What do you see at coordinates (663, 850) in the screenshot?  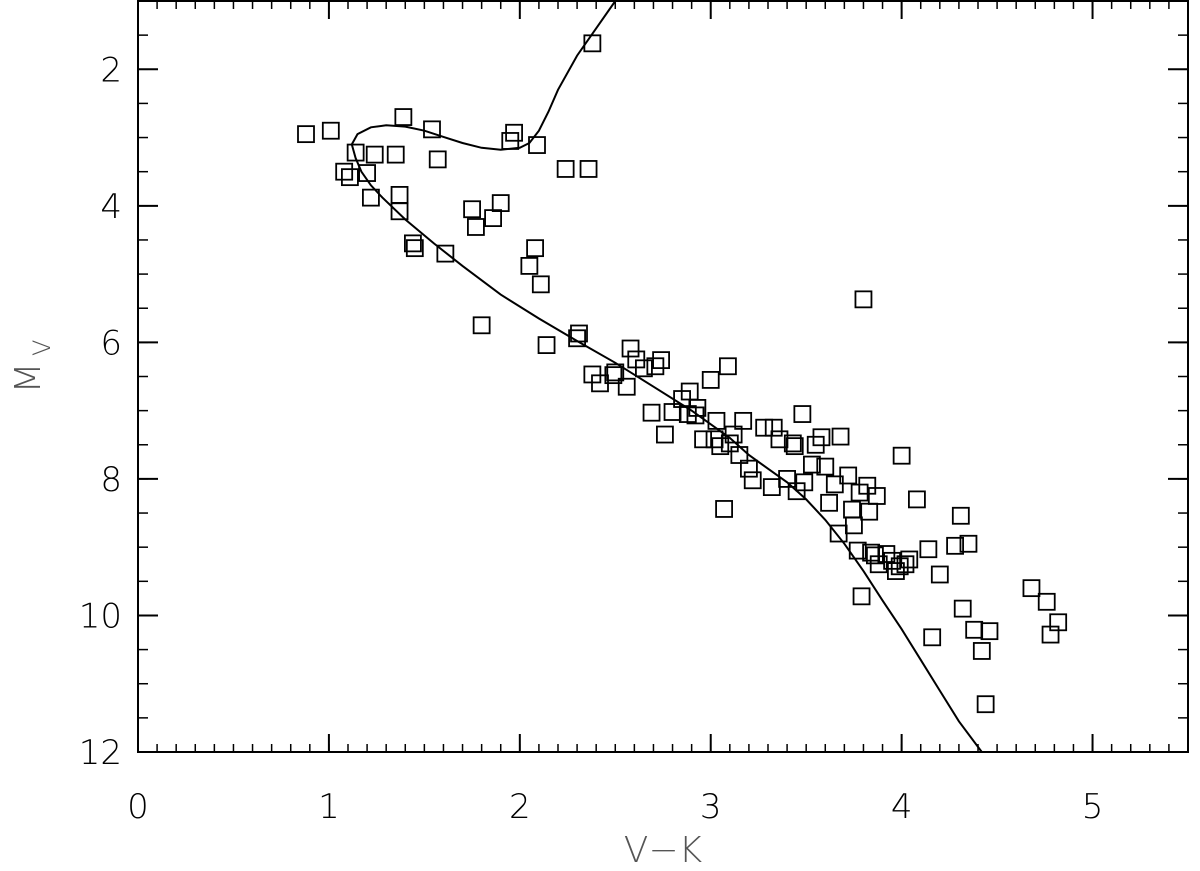 I see `x-axis-label: V−K` at bounding box center [663, 850].